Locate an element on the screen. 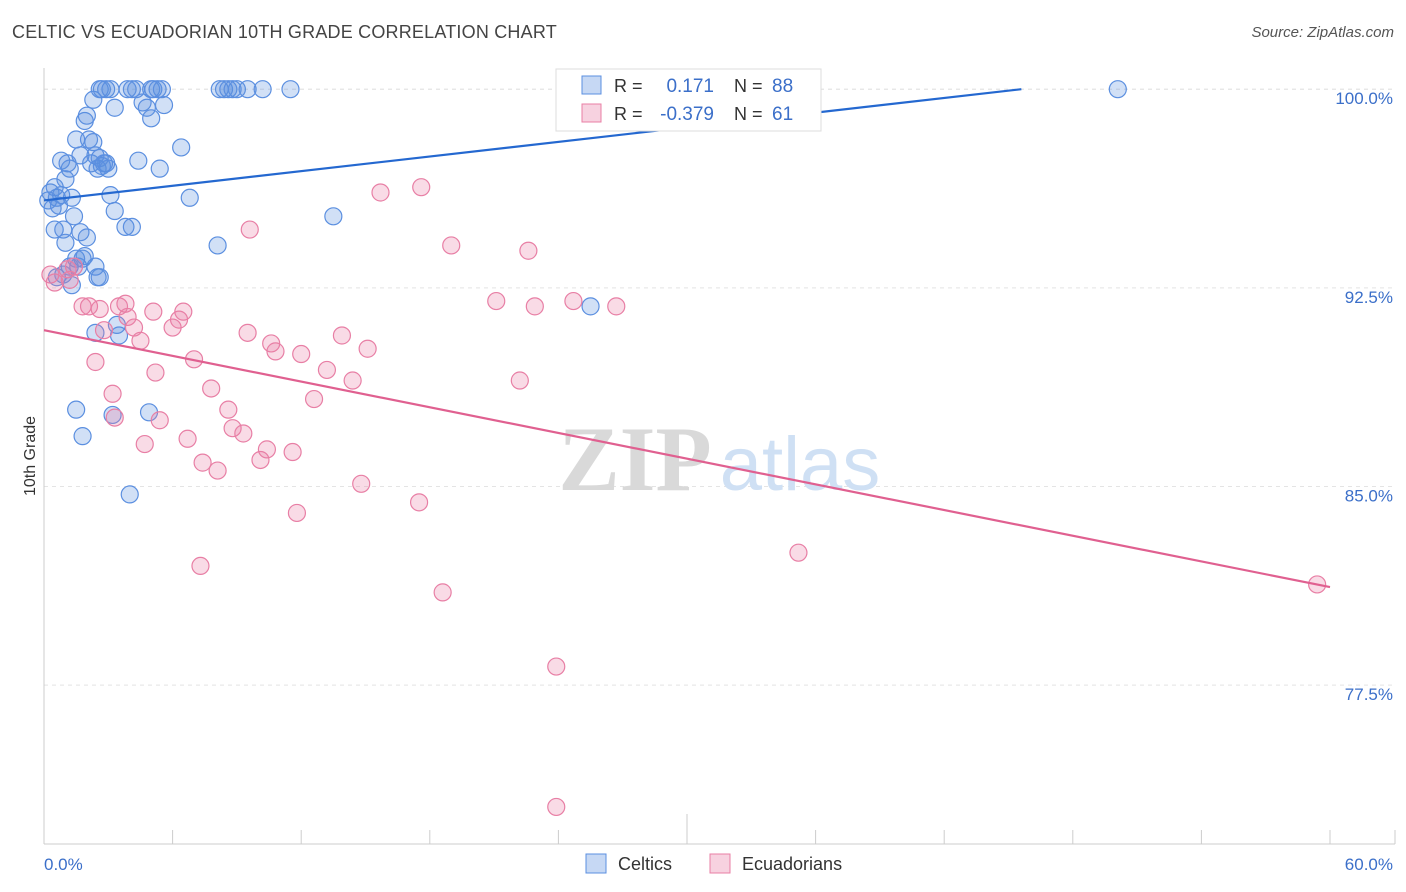  y-tick-label-1: 85.0% is located at coordinates (1369, 495).